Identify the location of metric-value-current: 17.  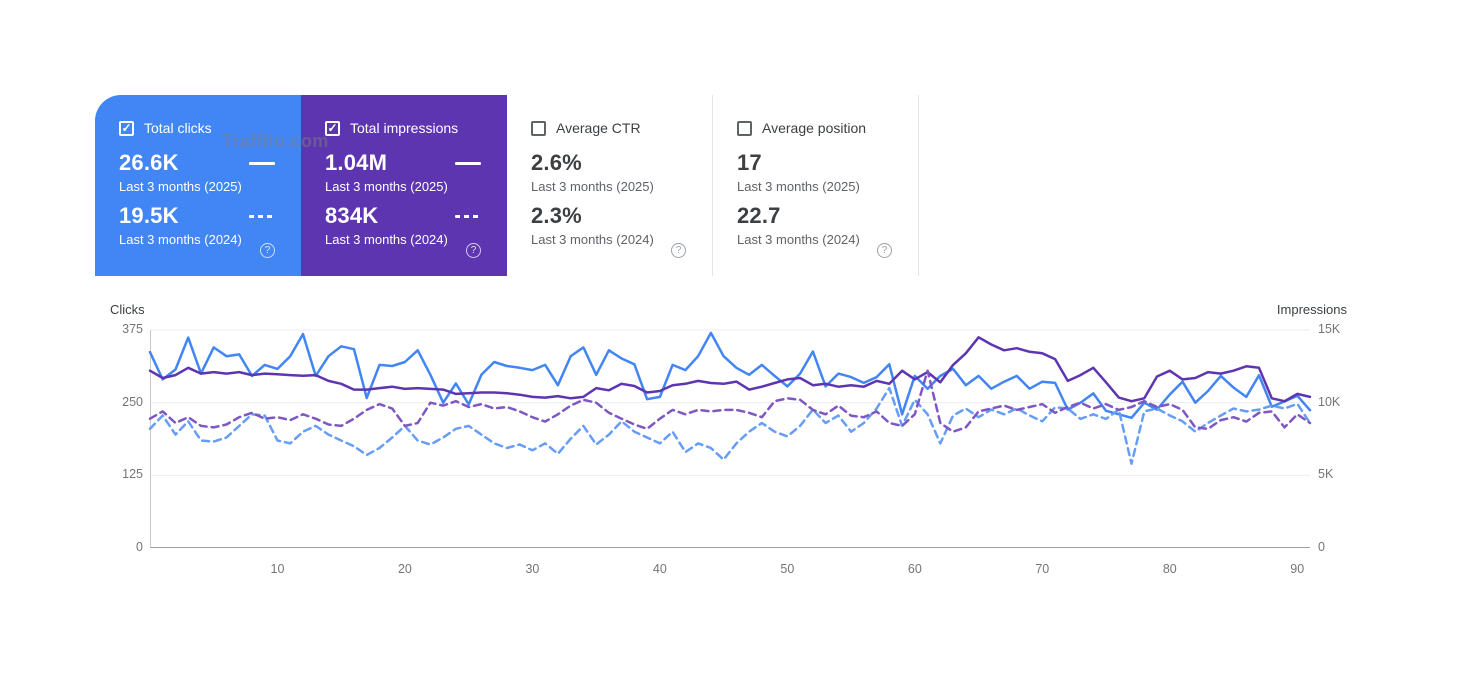
(749, 162).